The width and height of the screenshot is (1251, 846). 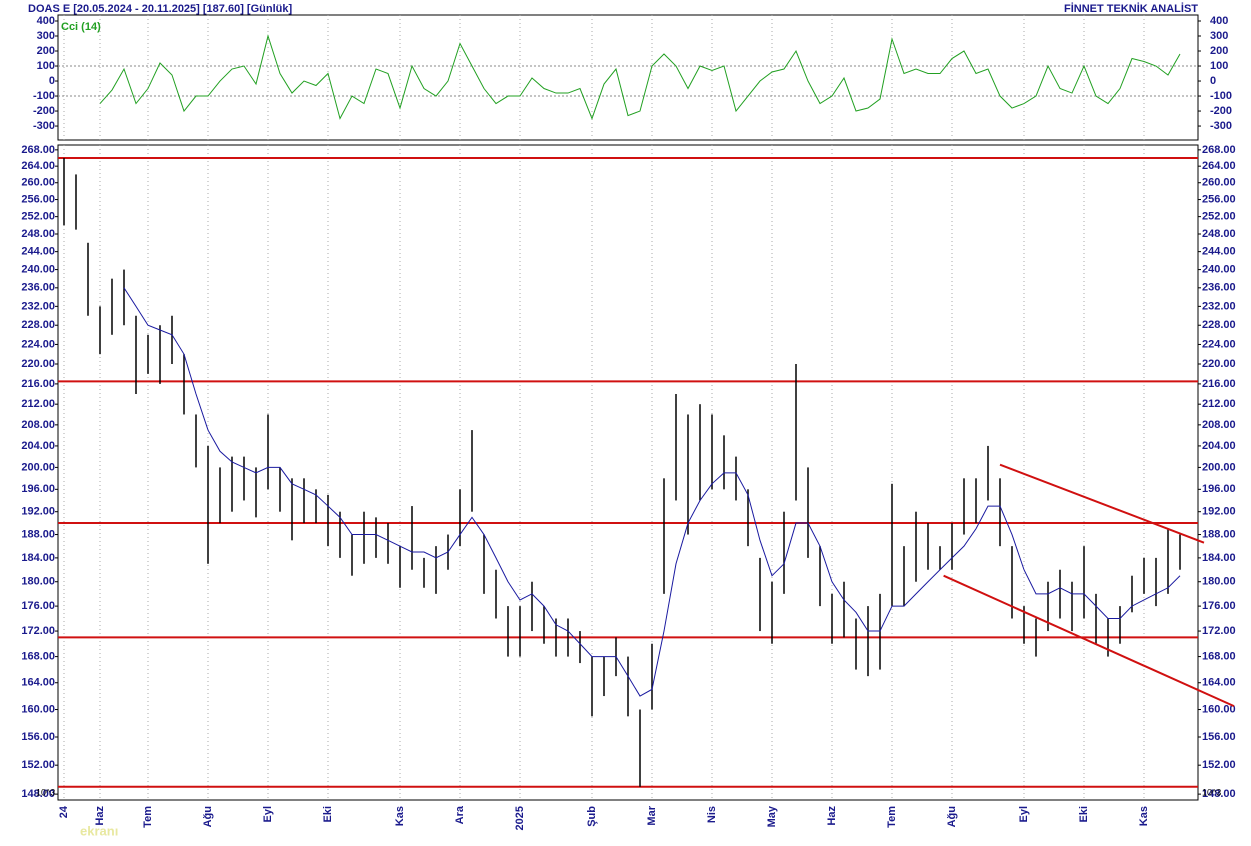 I want to click on brand: FİNNET TEKNİK ANALİST, so click(x=1131, y=8).